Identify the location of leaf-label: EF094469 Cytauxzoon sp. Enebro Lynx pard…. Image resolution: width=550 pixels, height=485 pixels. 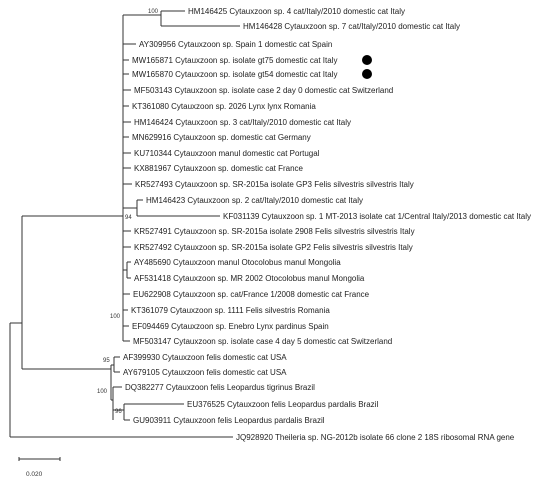
(230, 326).